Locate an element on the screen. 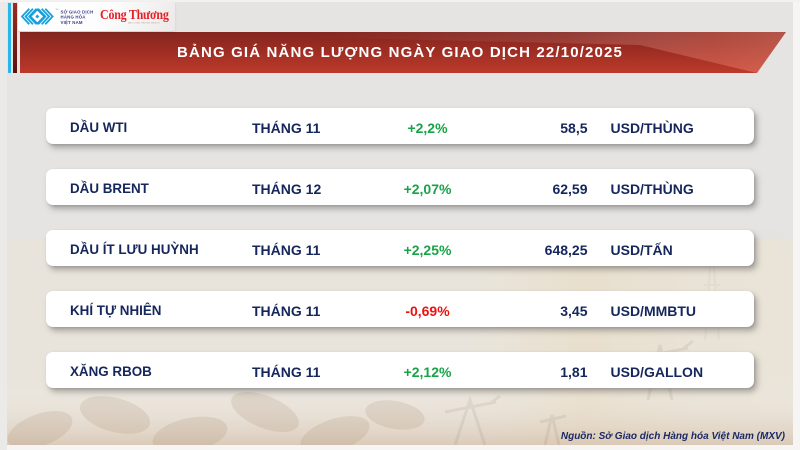  svg-text: ™ is located at coordinates (56, 10).